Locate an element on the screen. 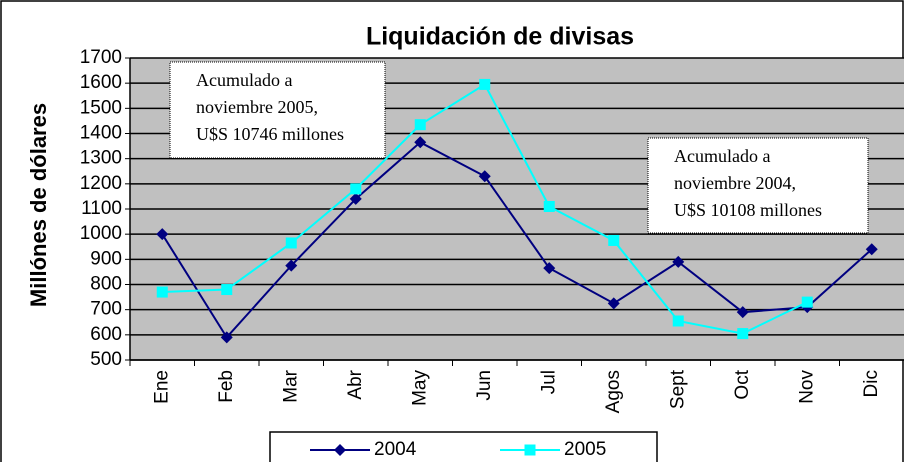 Image resolution: width=904 pixels, height=462 pixels. y-tick-label: 500 is located at coordinates (106, 359).